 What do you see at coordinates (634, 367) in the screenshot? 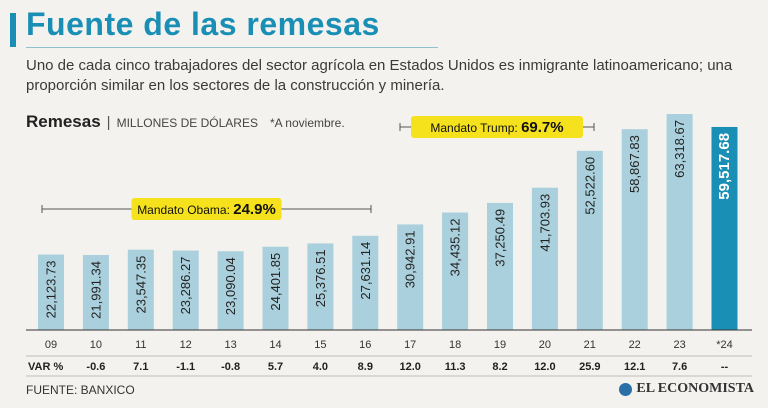
I see `var-pct-value: 12.1` at bounding box center [634, 367].